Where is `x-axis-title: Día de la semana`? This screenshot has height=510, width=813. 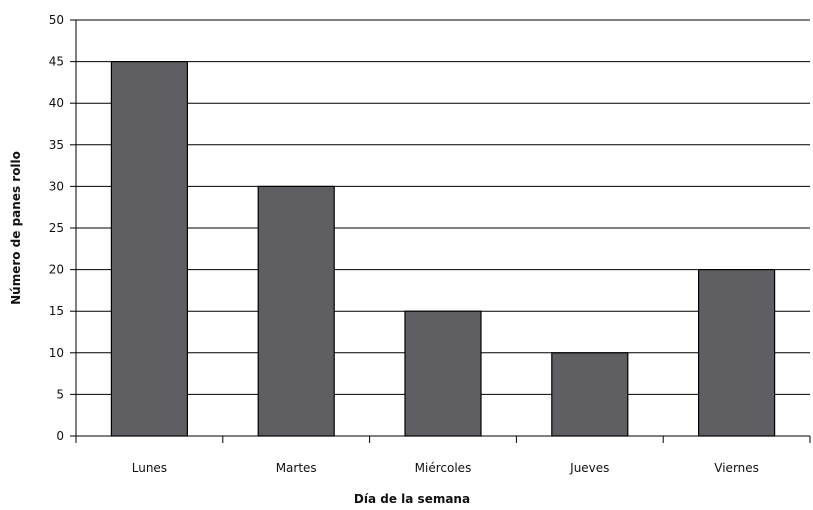
x-axis-title: Día de la semana is located at coordinates (412, 499).